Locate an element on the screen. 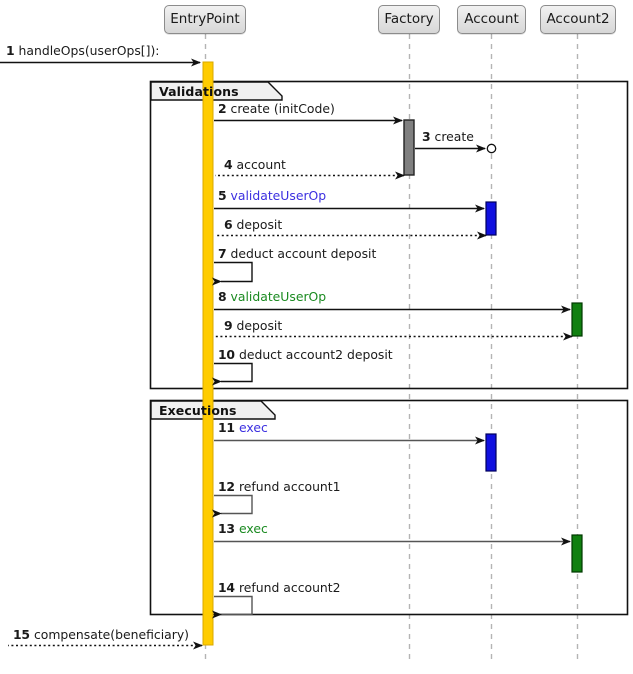  message-9-text: deposit is located at coordinates (259, 325).